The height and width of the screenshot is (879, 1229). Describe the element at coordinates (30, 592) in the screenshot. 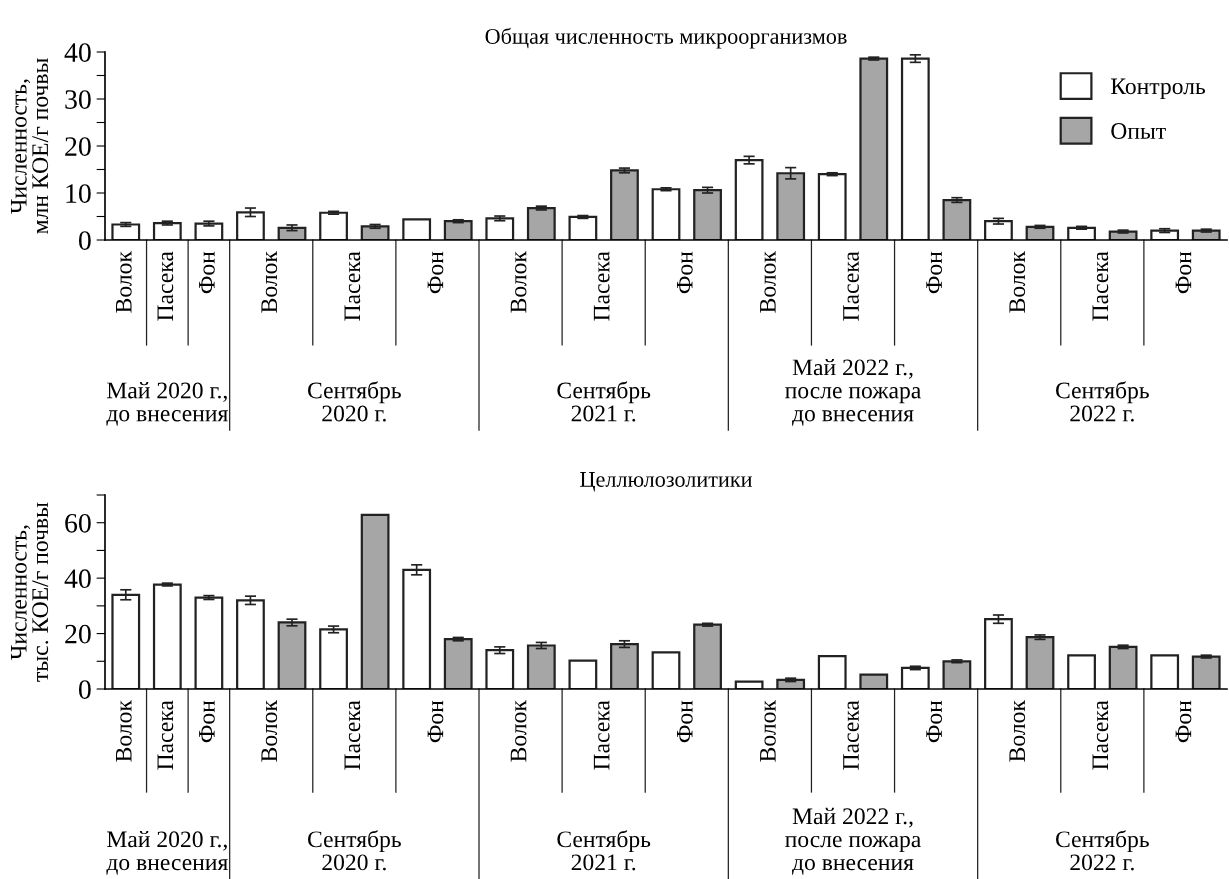

I see `y-axis-title: Численность, тыс. КОЕ/г почвы` at that location.